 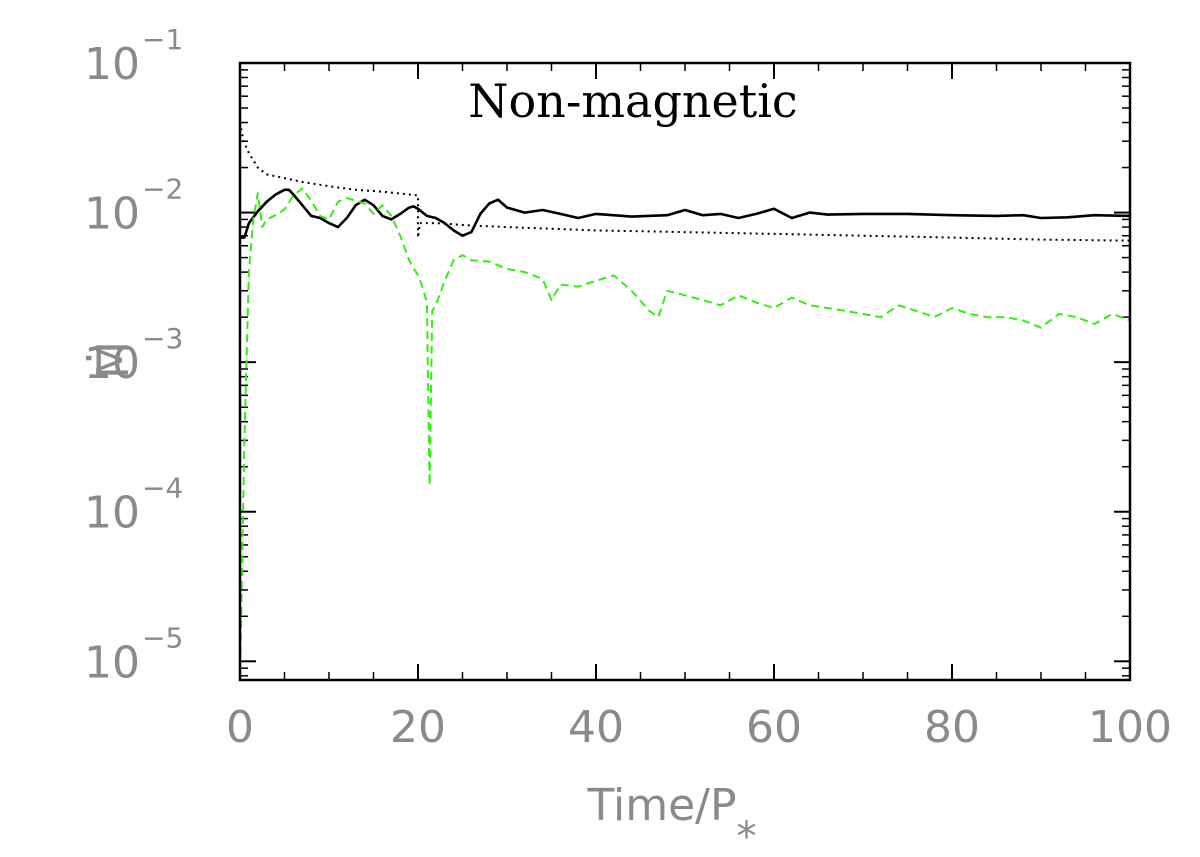 I want to click on y-axis-label: M, so click(x=113, y=360).